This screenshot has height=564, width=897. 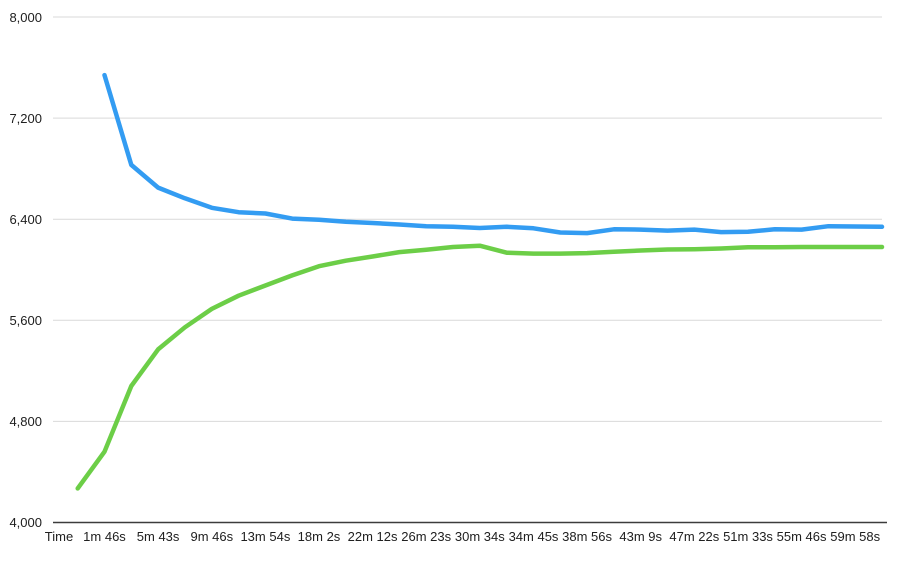 What do you see at coordinates (25, 320) in the screenshot?
I see `y-tick-label: 5,600` at bounding box center [25, 320].